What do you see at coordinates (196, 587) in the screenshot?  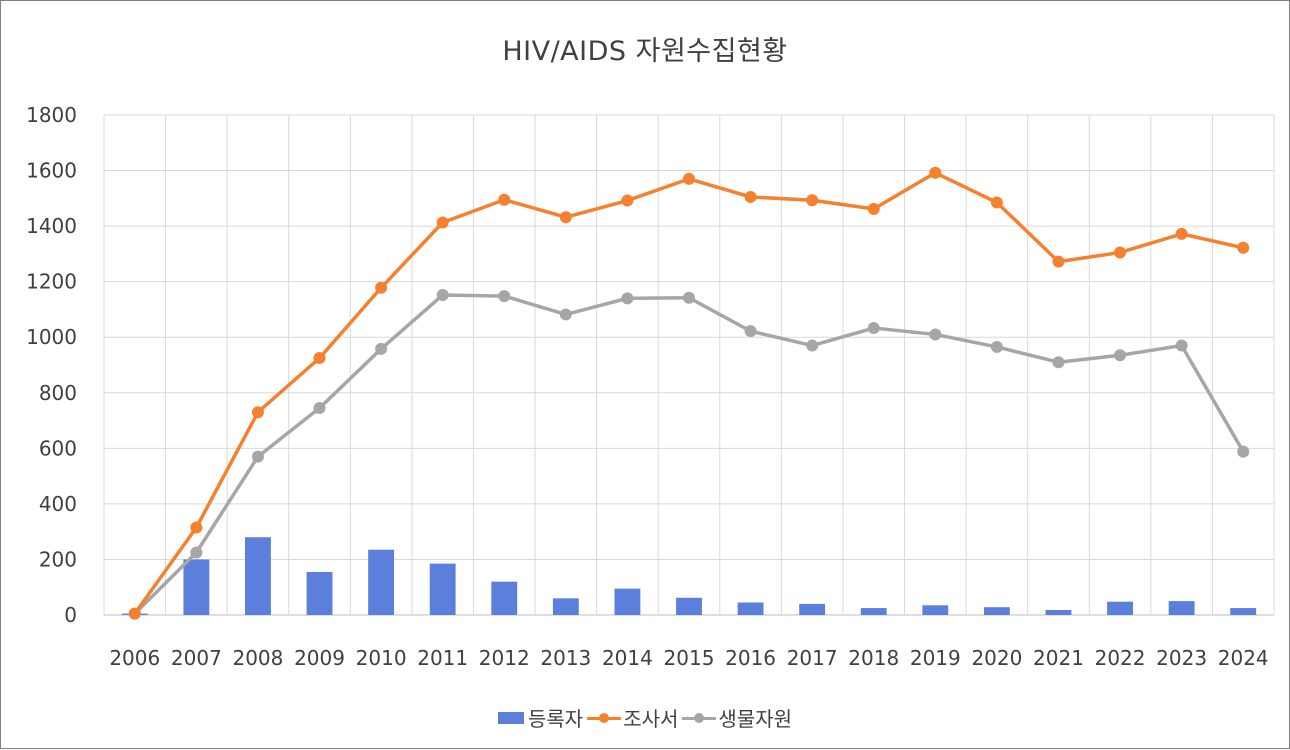 I see `bar-2007` at bounding box center [196, 587].